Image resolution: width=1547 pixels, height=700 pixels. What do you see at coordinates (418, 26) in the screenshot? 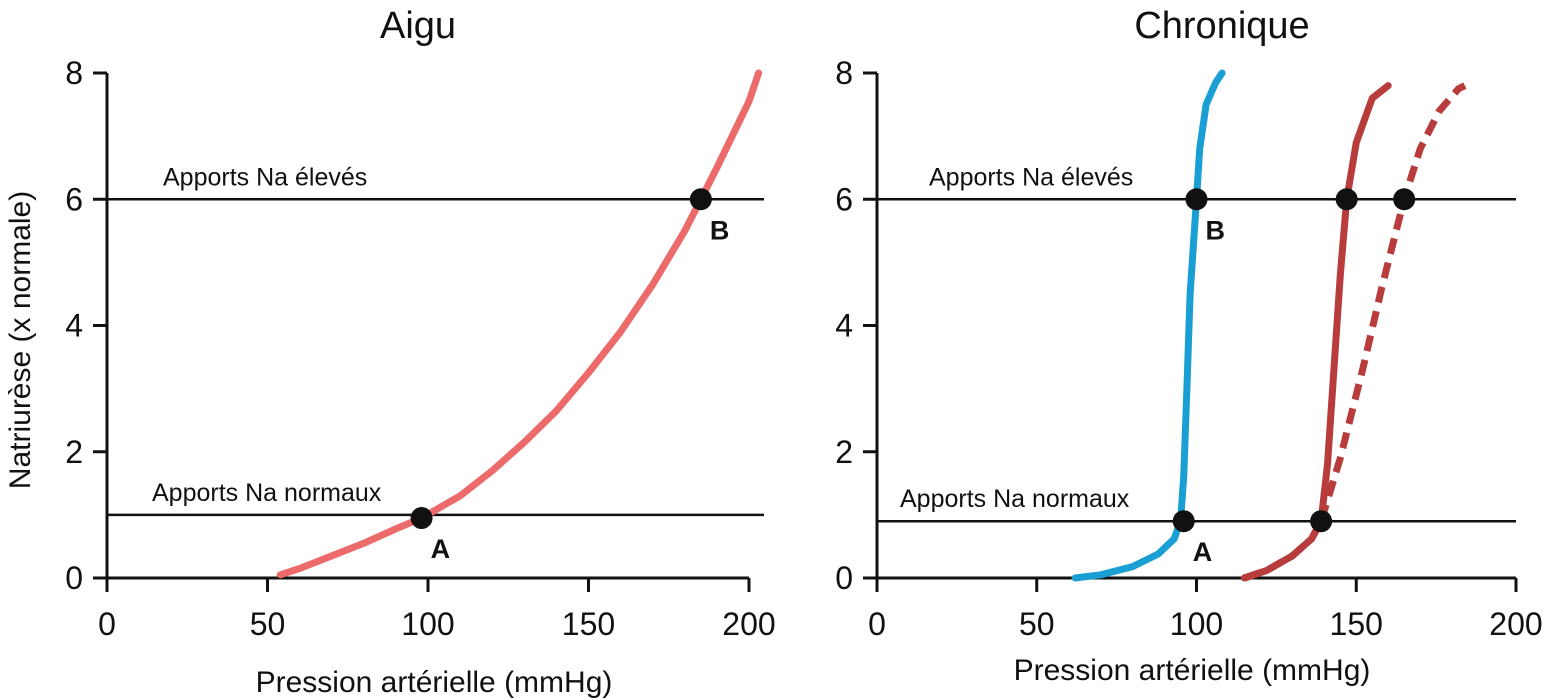
I see `chart-title: Aigu` at bounding box center [418, 26].